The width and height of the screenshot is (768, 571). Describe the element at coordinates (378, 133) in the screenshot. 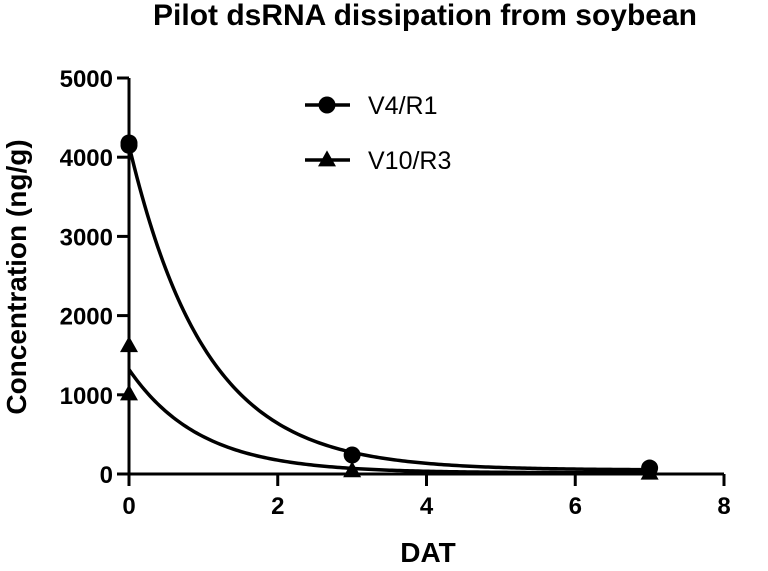

I see `legend: V4/R1 V10/R3` at that location.